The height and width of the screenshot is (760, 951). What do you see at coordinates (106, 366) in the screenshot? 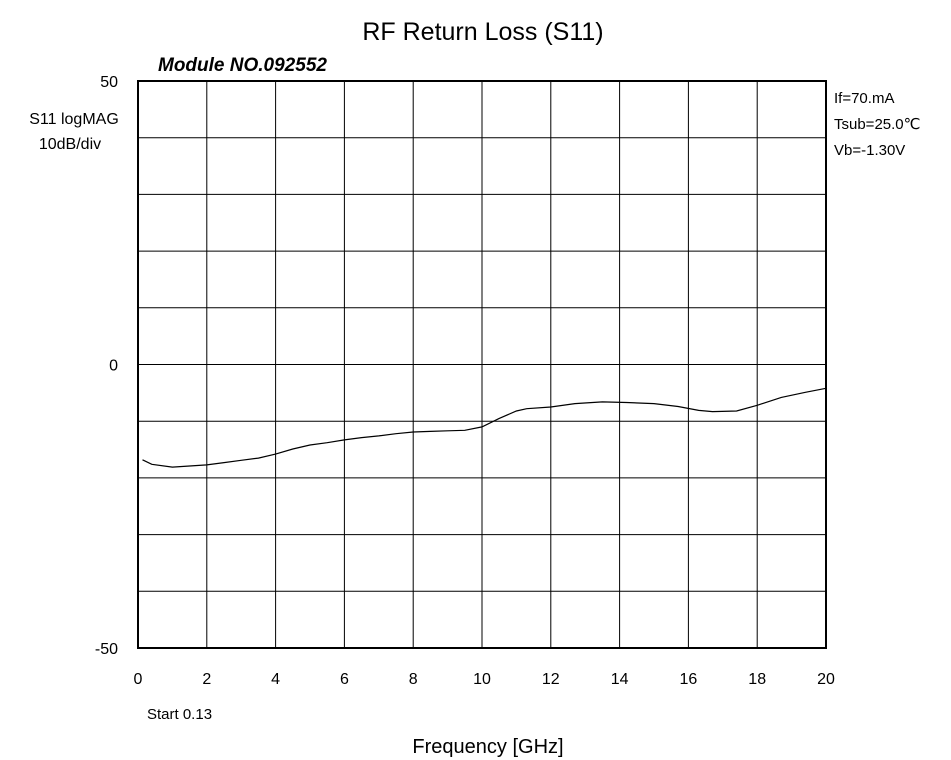
I see `y-tick-labels: 50 0 -50` at bounding box center [106, 366].